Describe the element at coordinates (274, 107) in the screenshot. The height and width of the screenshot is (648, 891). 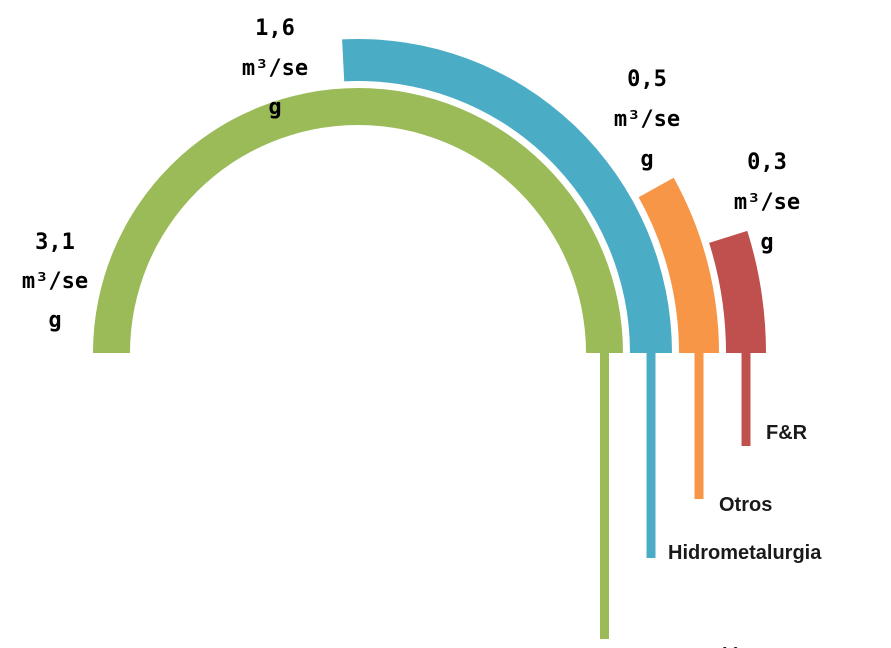
I see `value-label-2-line-3: g` at that location.